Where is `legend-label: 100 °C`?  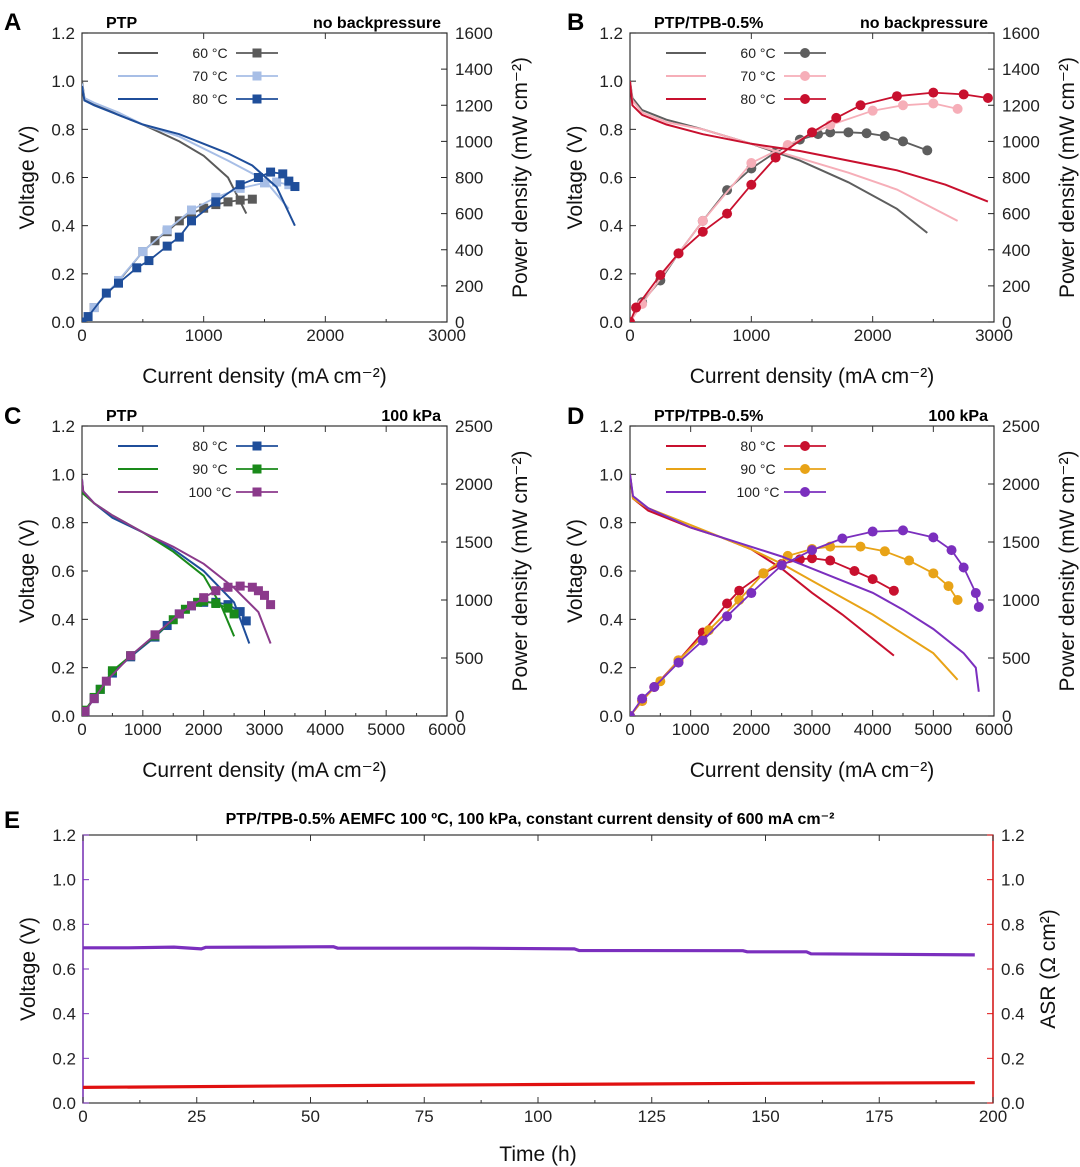 legend-label: 100 °C is located at coordinates (758, 492).